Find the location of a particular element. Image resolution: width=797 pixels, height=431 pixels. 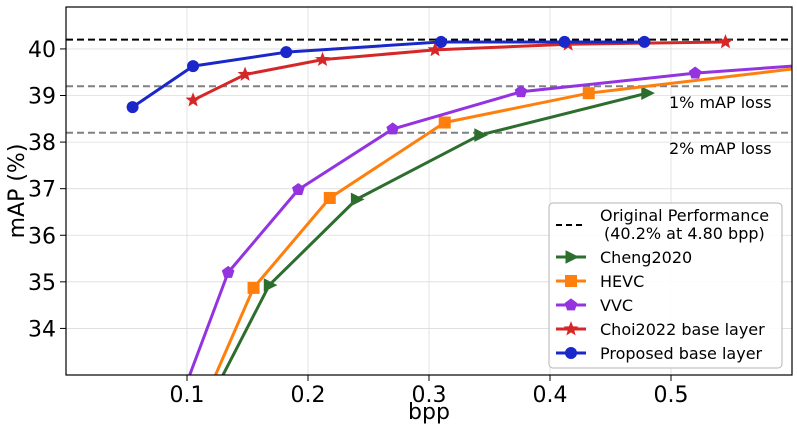

legend-entry-hevc: HEVC is located at coordinates (600, 281).